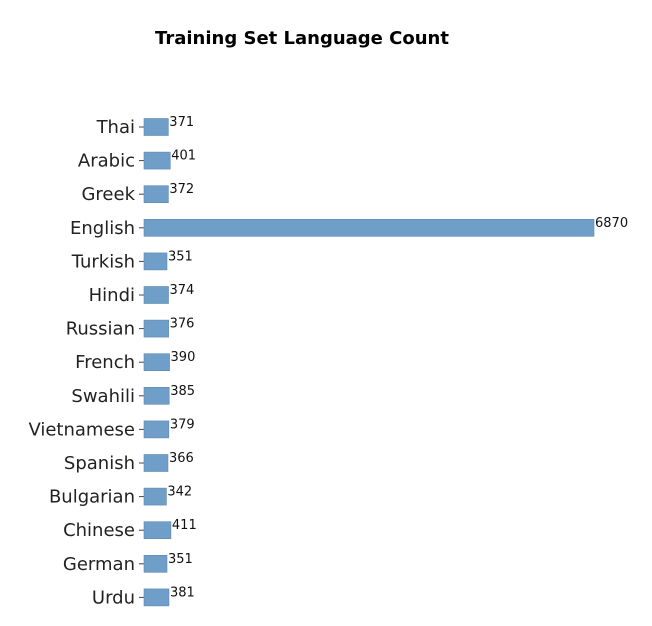 Image resolution: width=652 pixels, height=626 pixels. What do you see at coordinates (92, 497) in the screenshot?
I see `category-label-bulgarian: Bulgarian` at bounding box center [92, 497].